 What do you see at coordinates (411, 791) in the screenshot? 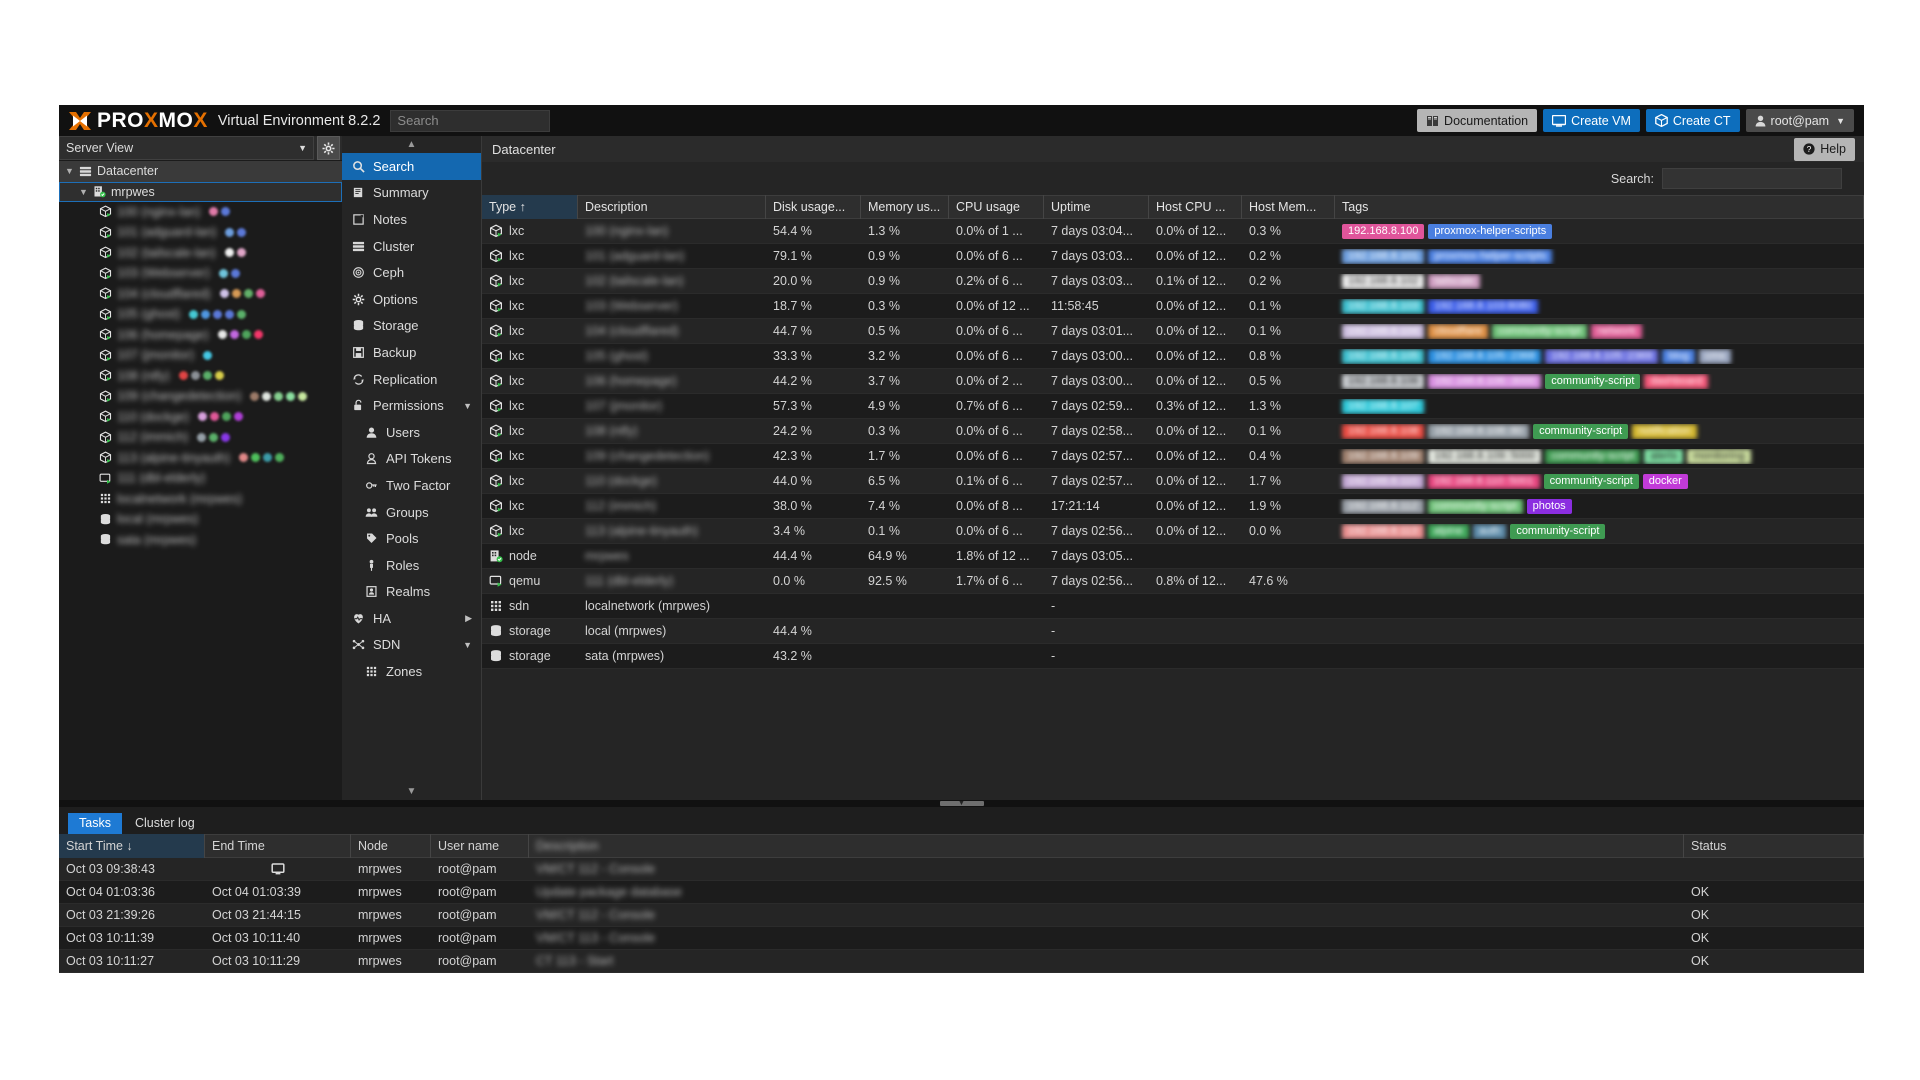
I see `nav-scroll-down-icon: ▼` at bounding box center [411, 791].